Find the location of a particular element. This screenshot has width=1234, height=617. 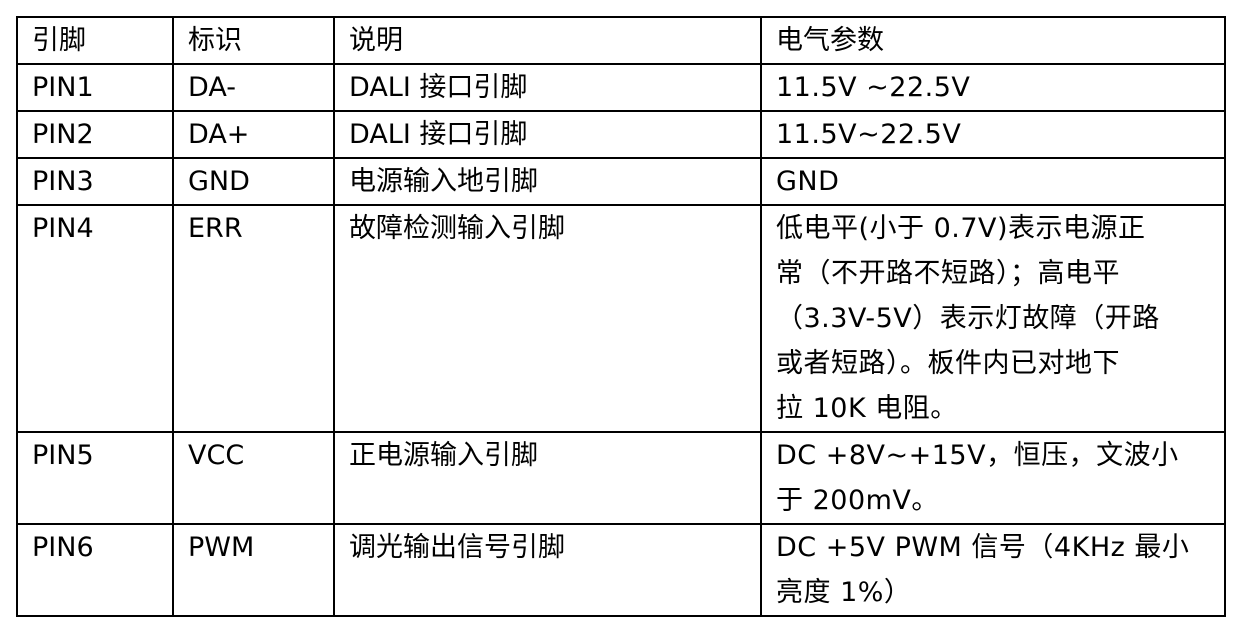

cell-params: DC +8V~+15V，恒压，文波小于 200mV。 is located at coordinates (993, 478).